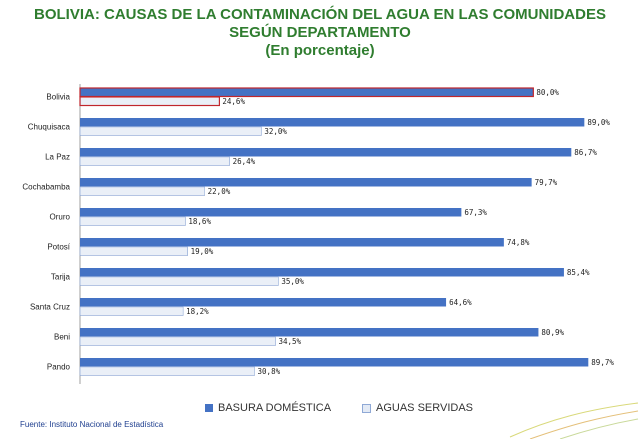  Describe the element at coordinates (275, 408) in the screenshot. I see `legend-label-basura: BASURA DOMÉSTICA` at that location.